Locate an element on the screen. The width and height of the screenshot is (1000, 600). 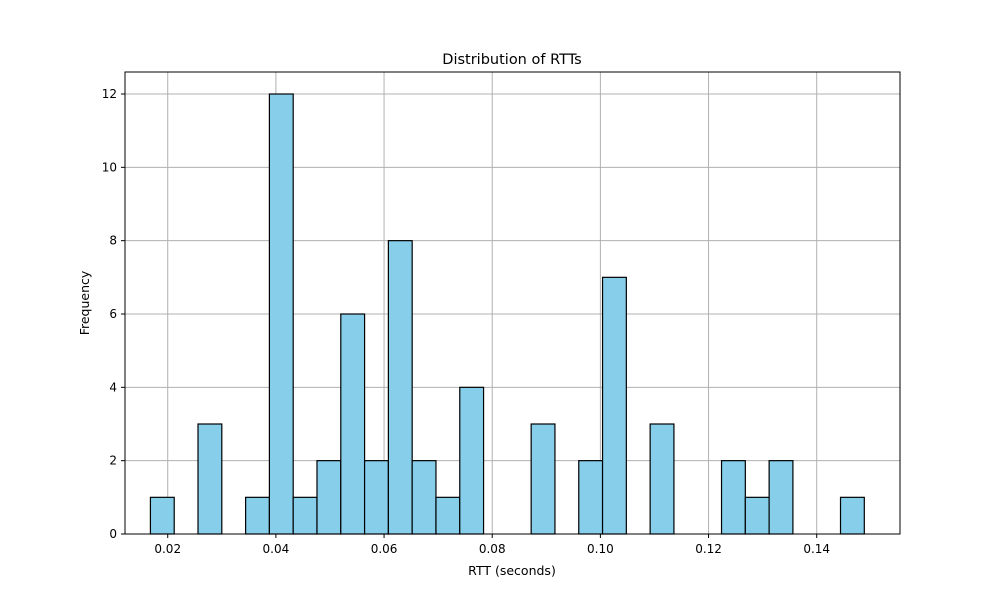
y-tick-label: 10 is located at coordinates (109, 167).